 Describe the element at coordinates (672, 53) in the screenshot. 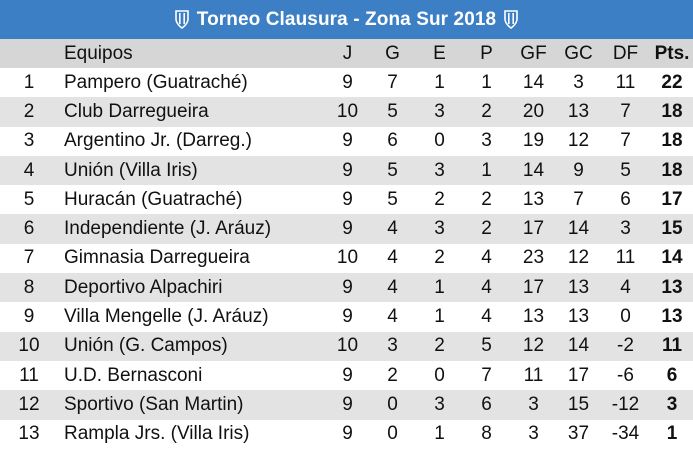

I see `header-points: Pts.` at that location.